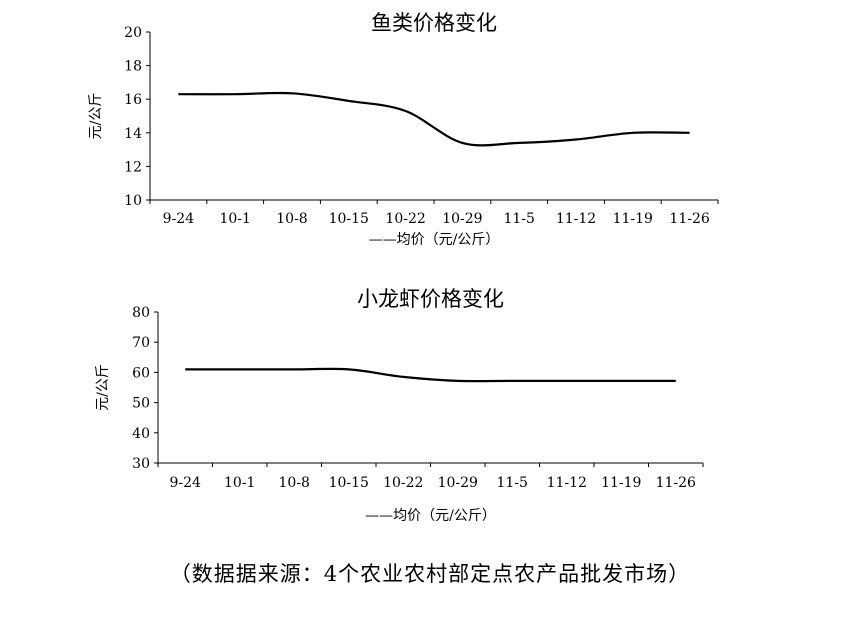  What do you see at coordinates (458, 483) in the screenshot?
I see `chart2-x-tick-label: 10-29` at bounding box center [458, 483].